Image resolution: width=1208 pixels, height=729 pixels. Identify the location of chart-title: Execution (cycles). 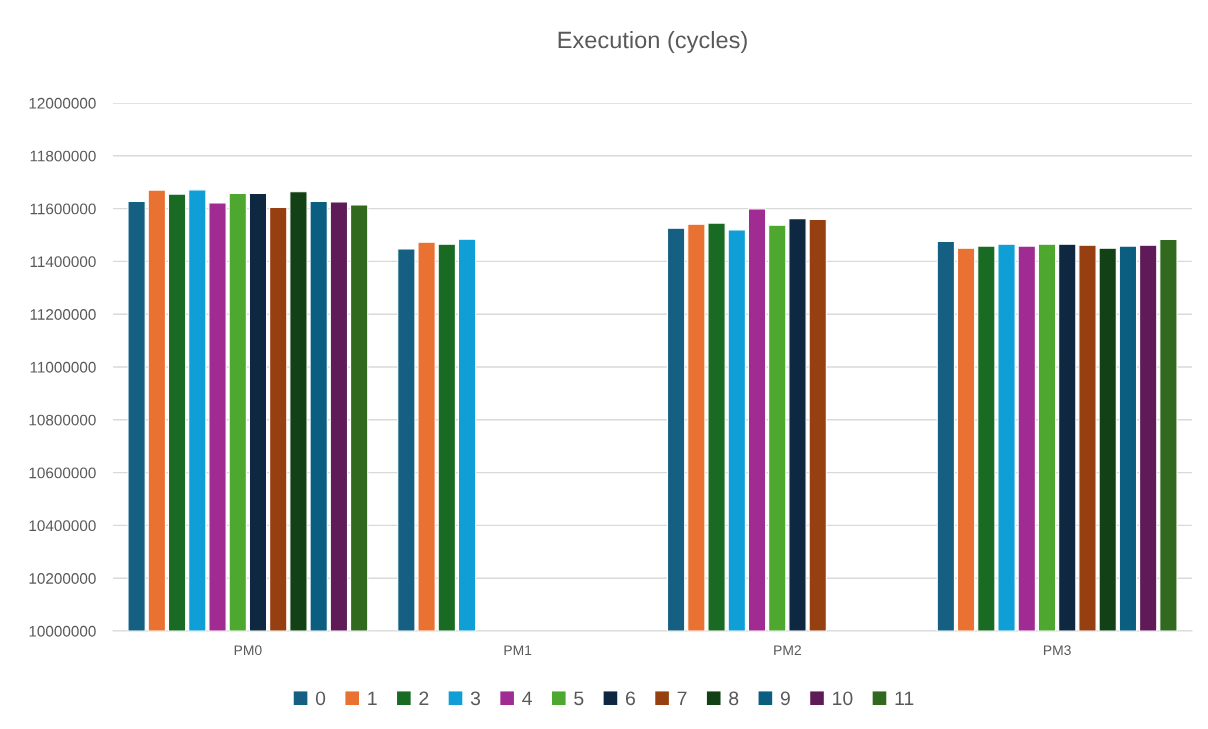
(652, 42).